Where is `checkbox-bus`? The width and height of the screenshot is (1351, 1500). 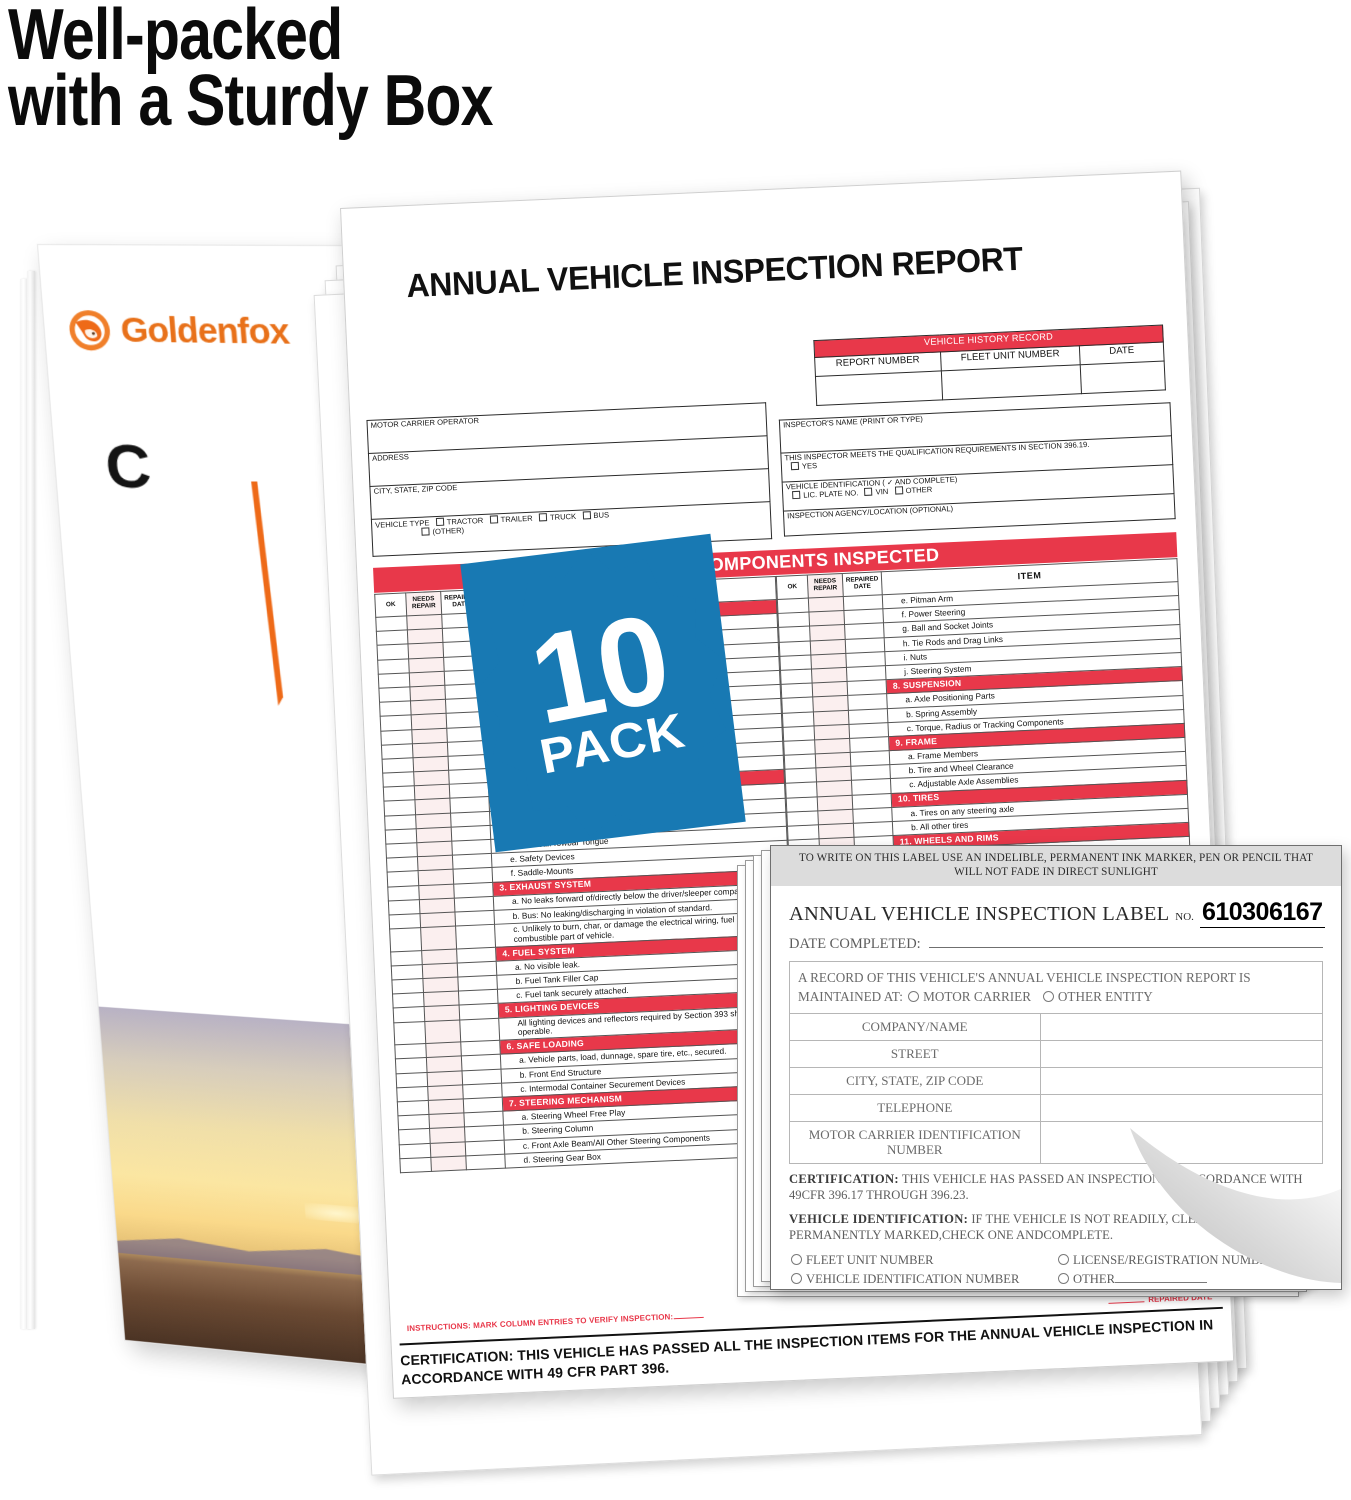 checkbox-bus is located at coordinates (586, 515).